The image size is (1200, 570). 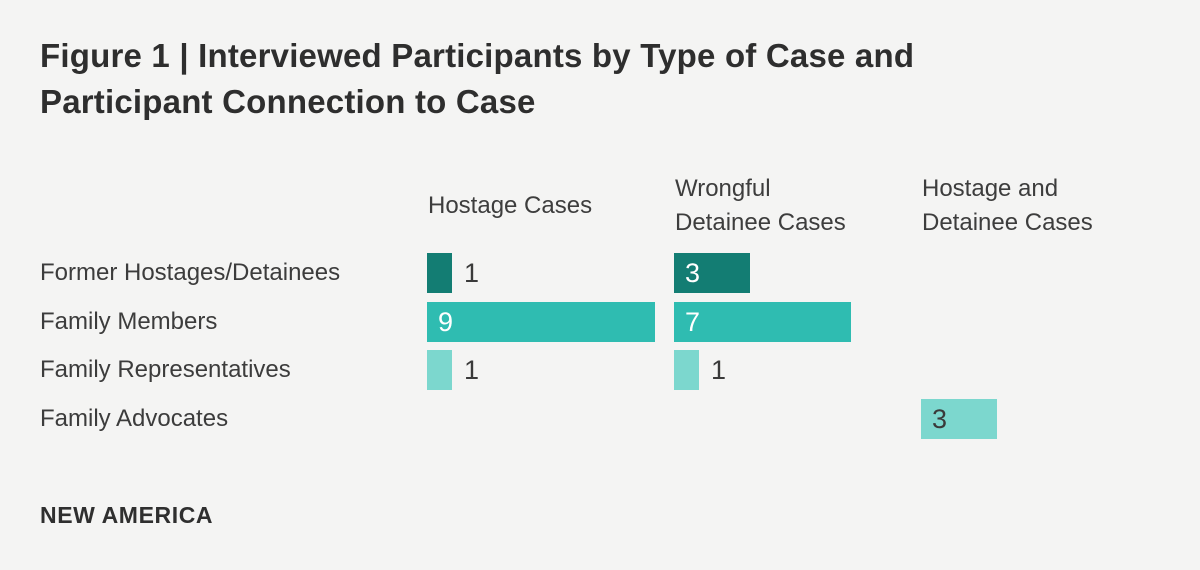 I want to click on column-header-line: Wrongful, so click(x=723, y=188).